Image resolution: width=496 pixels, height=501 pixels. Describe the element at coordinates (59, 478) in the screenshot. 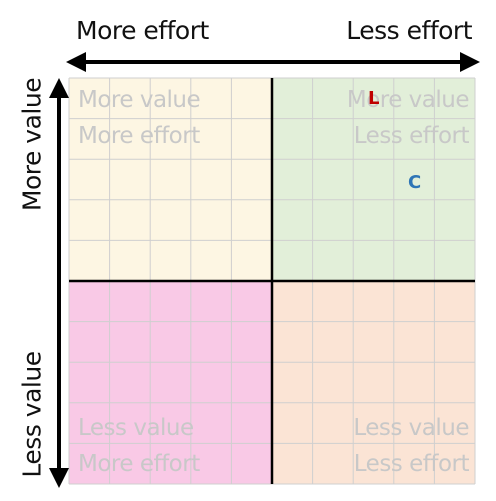

I see `arrowhead-down-icon` at that location.